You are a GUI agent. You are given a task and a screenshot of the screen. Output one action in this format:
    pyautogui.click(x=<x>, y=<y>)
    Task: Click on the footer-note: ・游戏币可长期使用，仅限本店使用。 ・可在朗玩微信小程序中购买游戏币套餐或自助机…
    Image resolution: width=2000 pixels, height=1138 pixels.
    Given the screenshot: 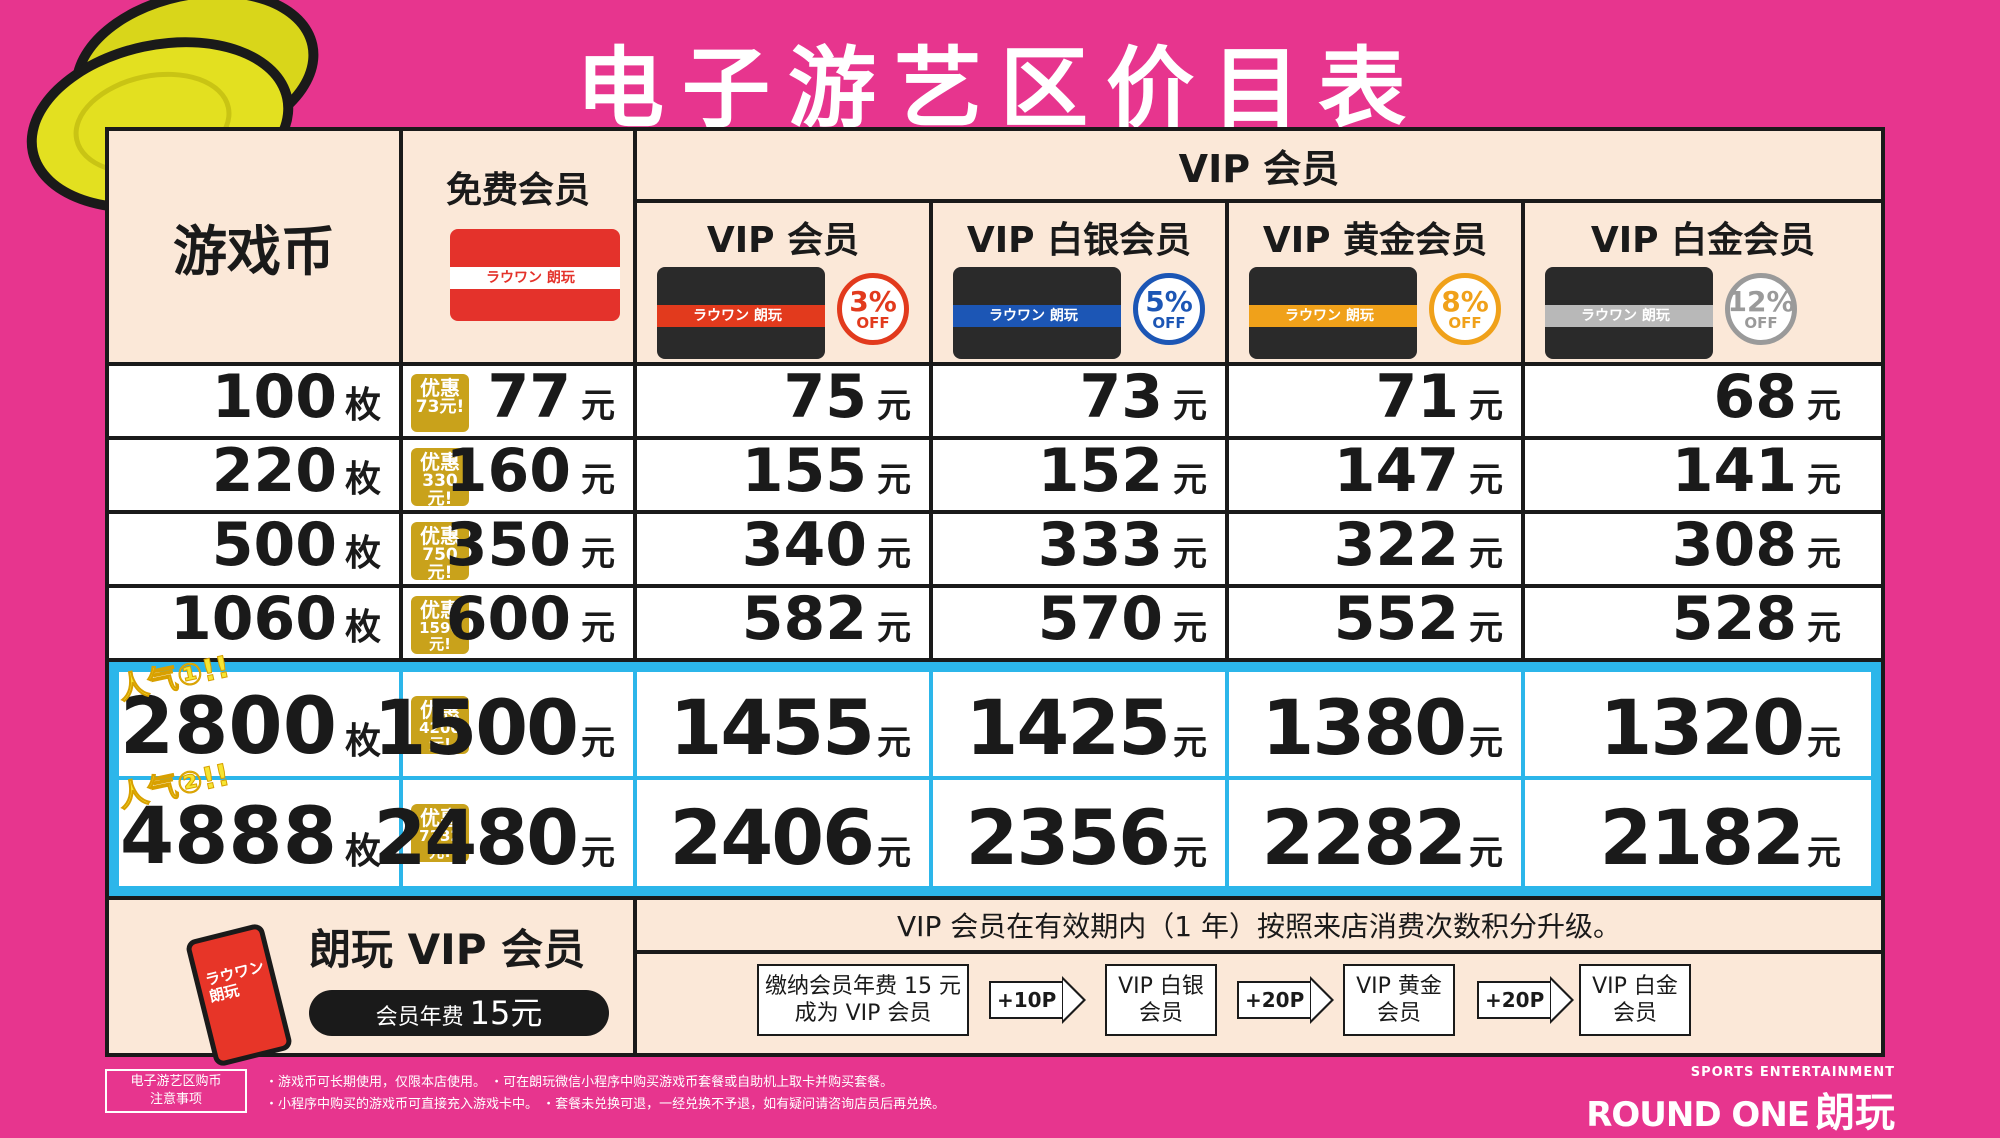 What is the action you would take?
    pyautogui.click(x=579, y=1082)
    